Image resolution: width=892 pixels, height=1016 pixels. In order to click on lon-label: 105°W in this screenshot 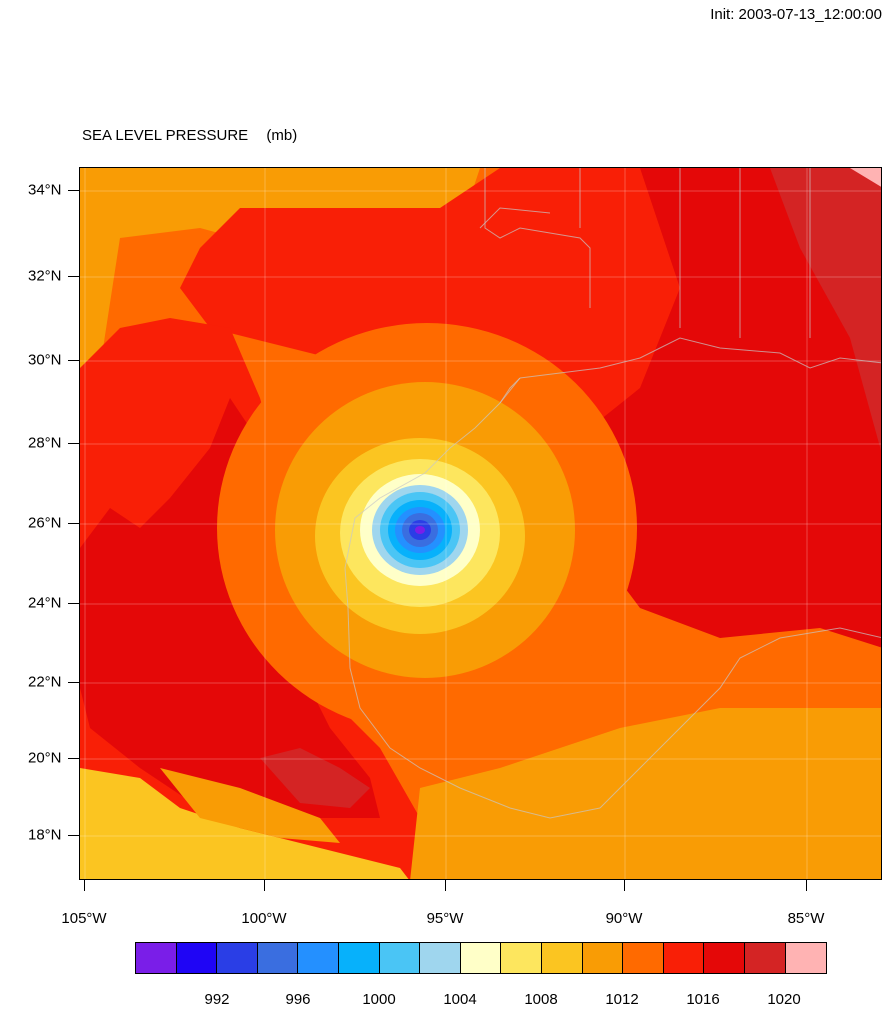, I will do `click(84, 918)`.